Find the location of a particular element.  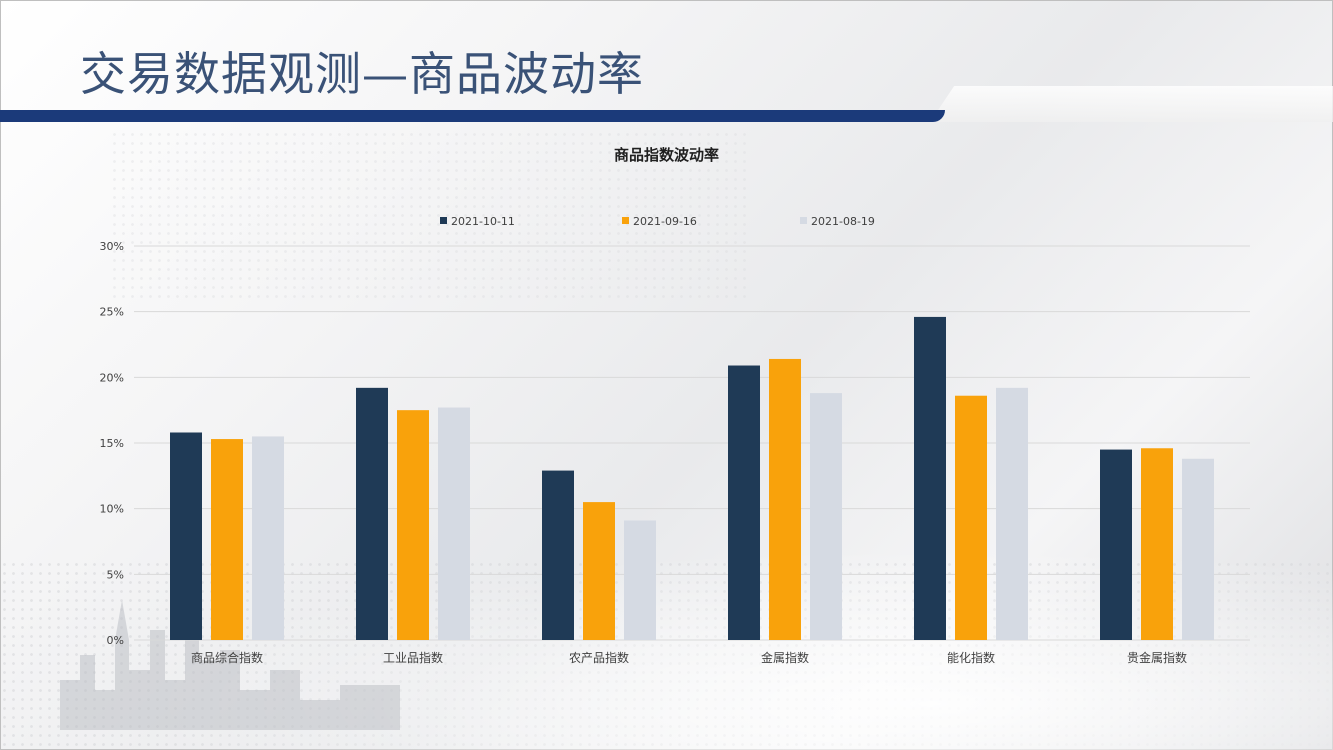

y-tick-label: 20% is located at coordinates (112, 377).